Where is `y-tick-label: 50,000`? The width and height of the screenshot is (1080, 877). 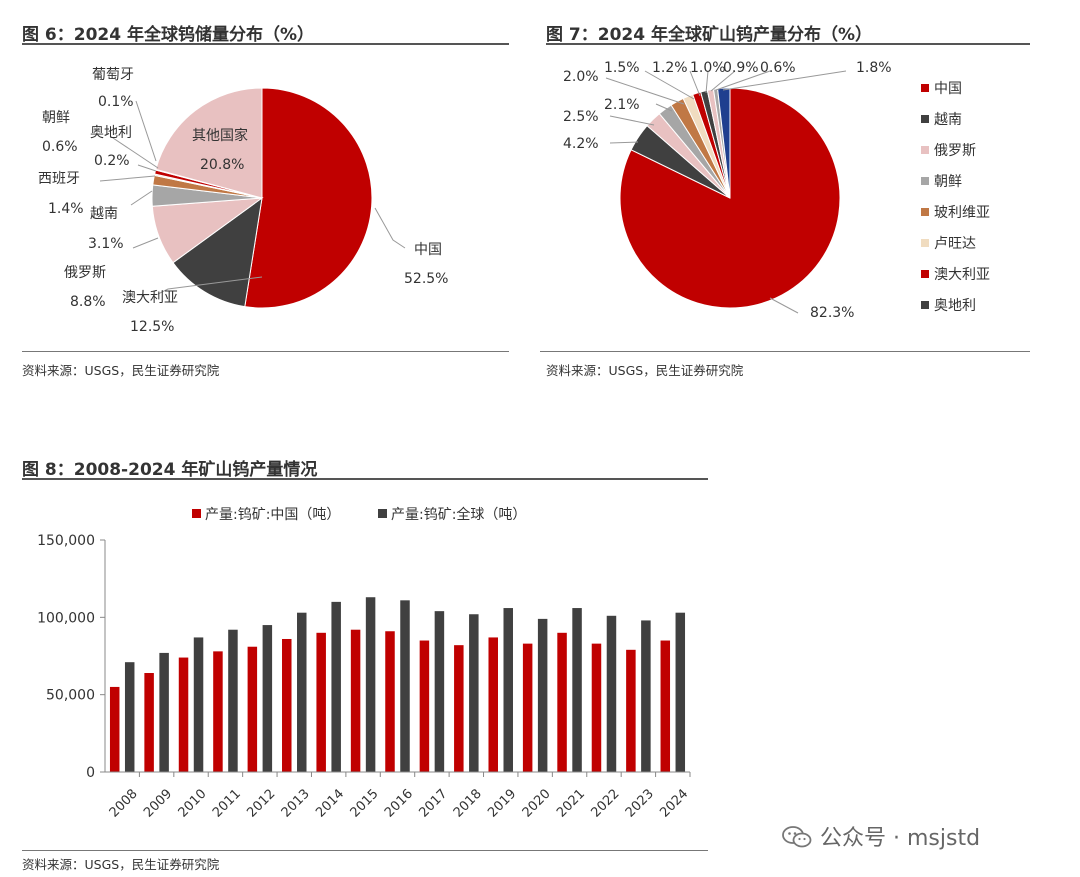 y-tick-label: 50,000 is located at coordinates (70, 696).